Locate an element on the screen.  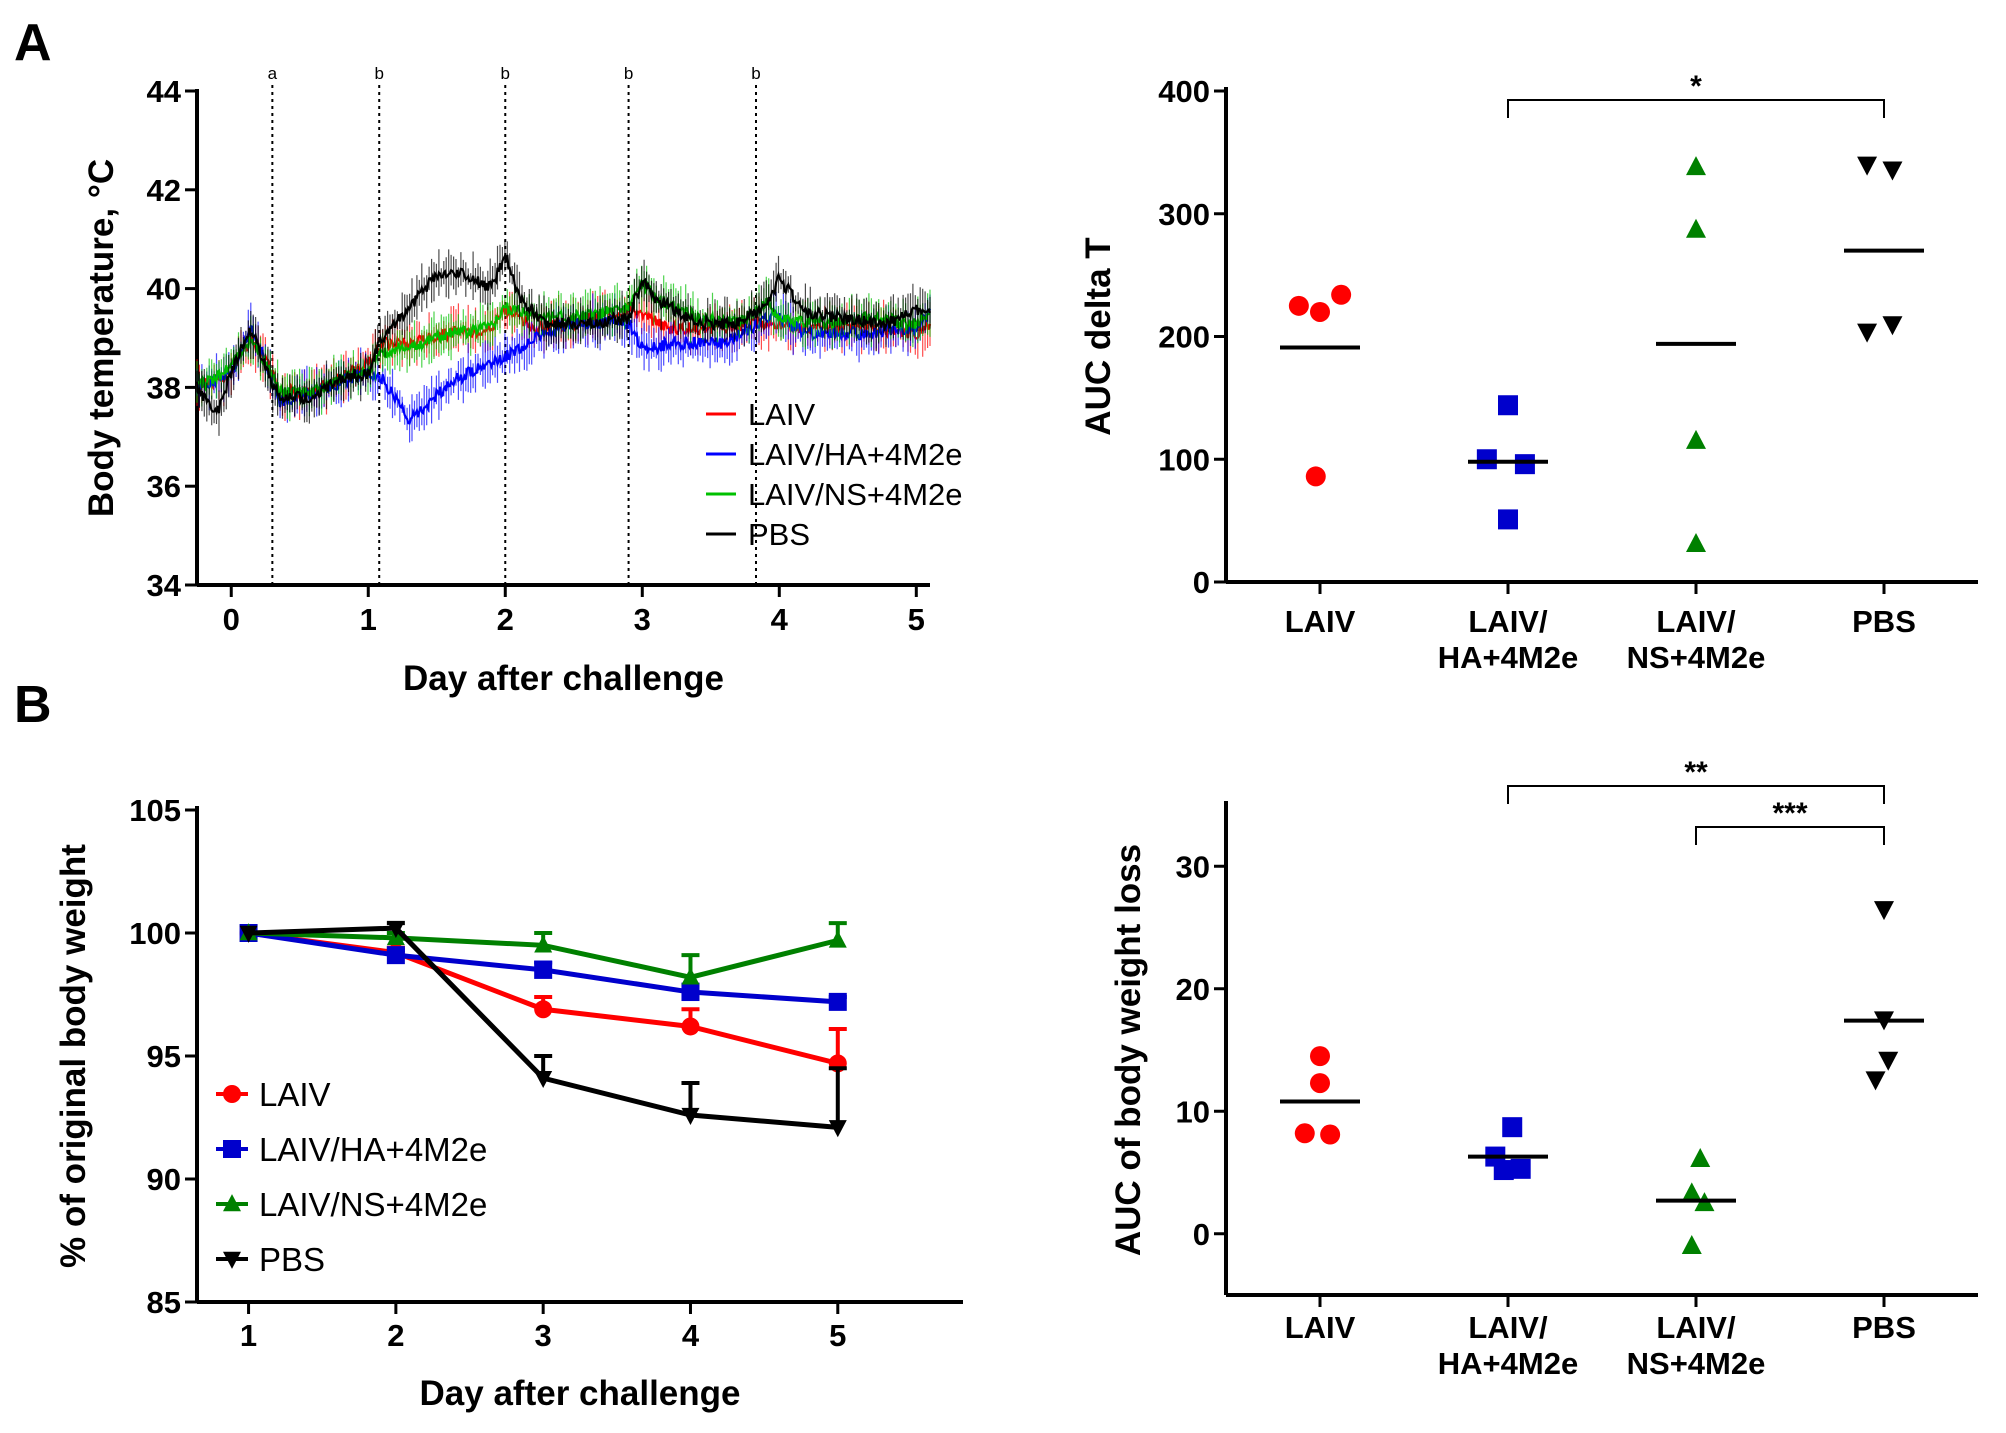
y-tick-label: 42 is located at coordinates (164, 190).